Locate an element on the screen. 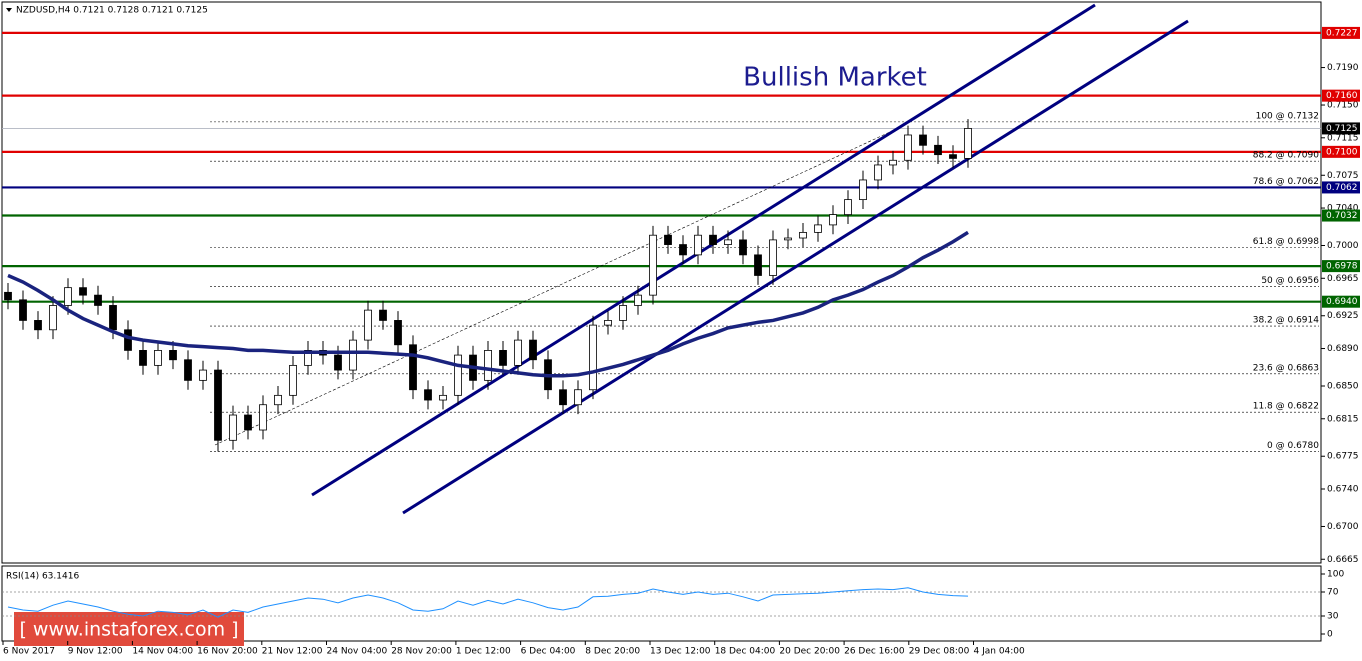  y-tick-label: 0.6965 is located at coordinates (1343, 279).